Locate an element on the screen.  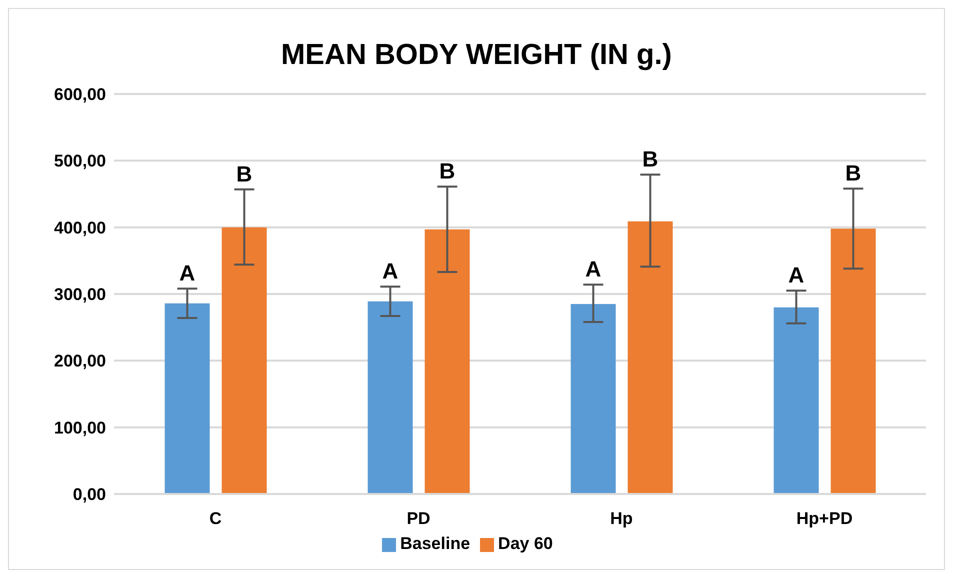
y-tick-label: 300,00 is located at coordinates (80, 294).